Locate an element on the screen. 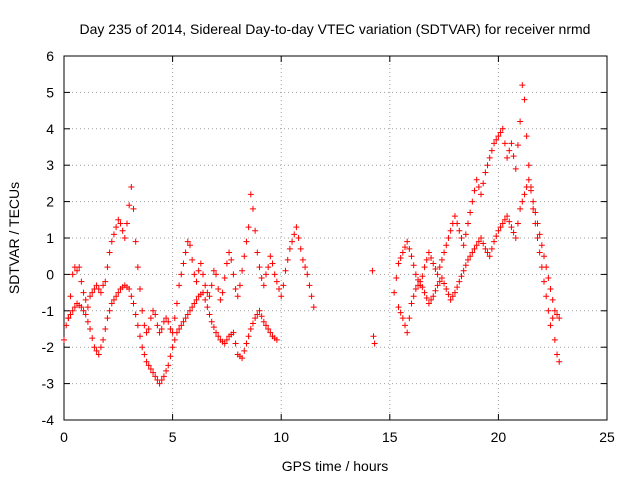  x-axis-label: GPS time / hours is located at coordinates (335, 466).